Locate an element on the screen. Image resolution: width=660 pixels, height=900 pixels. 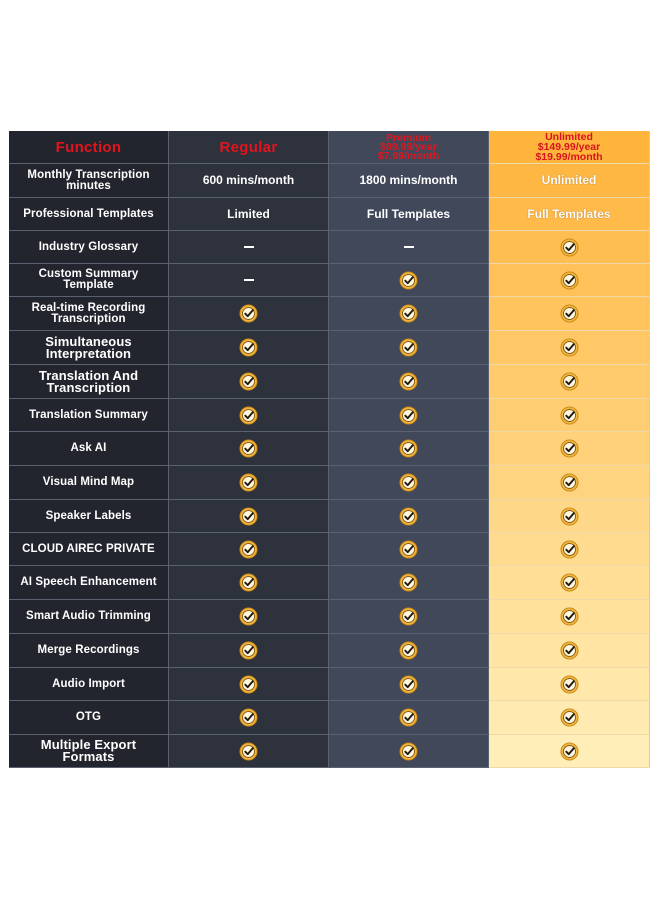
premium-plan-cell: Full Templates is located at coordinates (409, 214).